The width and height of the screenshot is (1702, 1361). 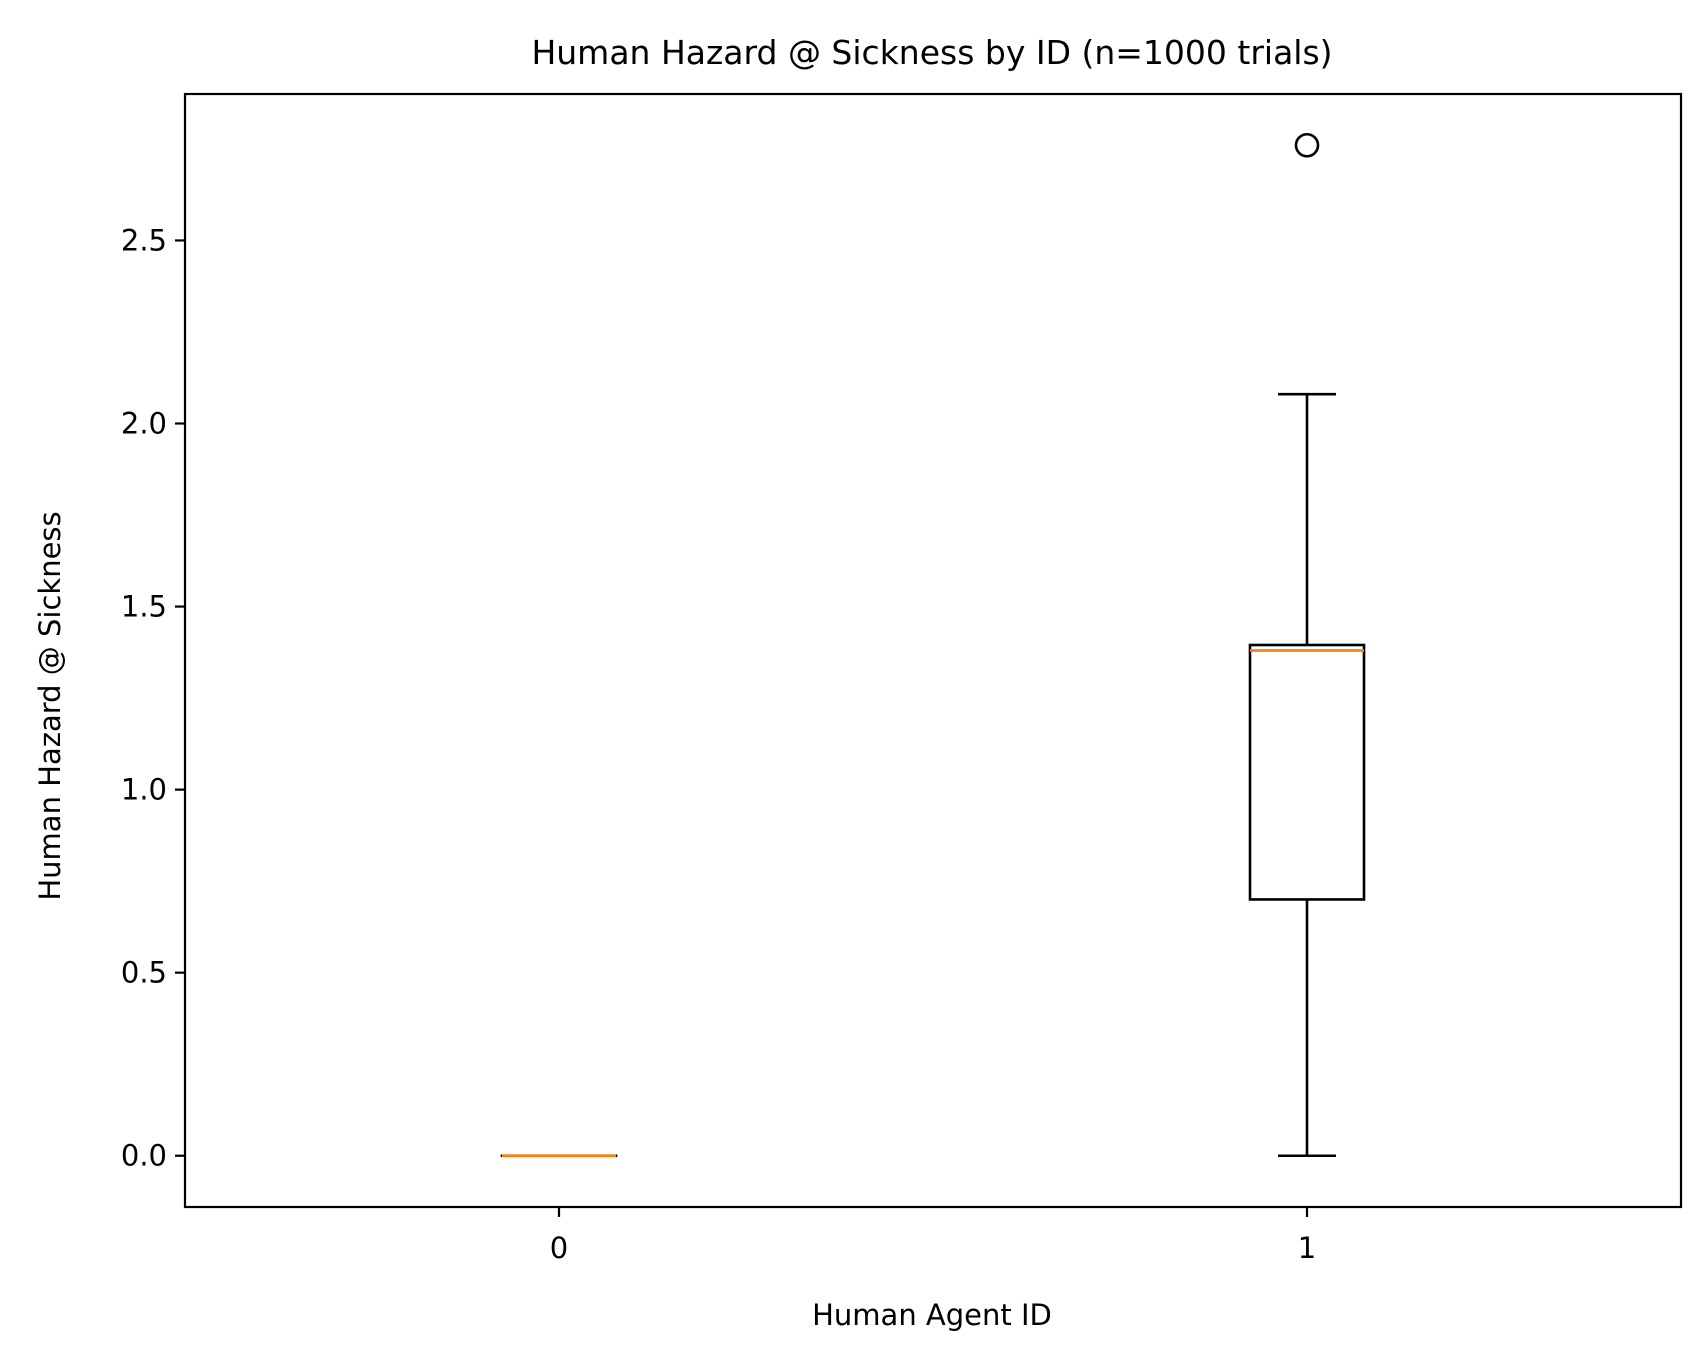 I want to click on y-tick-label: 1.0, so click(x=144, y=790).